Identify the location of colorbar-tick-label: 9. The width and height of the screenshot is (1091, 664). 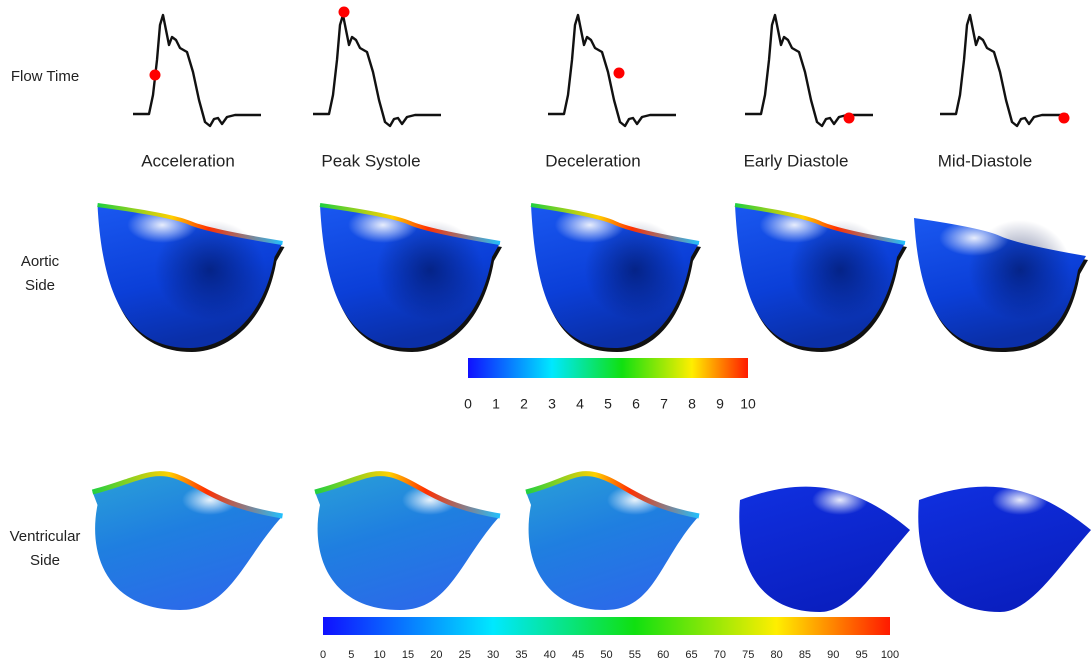
(720, 404).